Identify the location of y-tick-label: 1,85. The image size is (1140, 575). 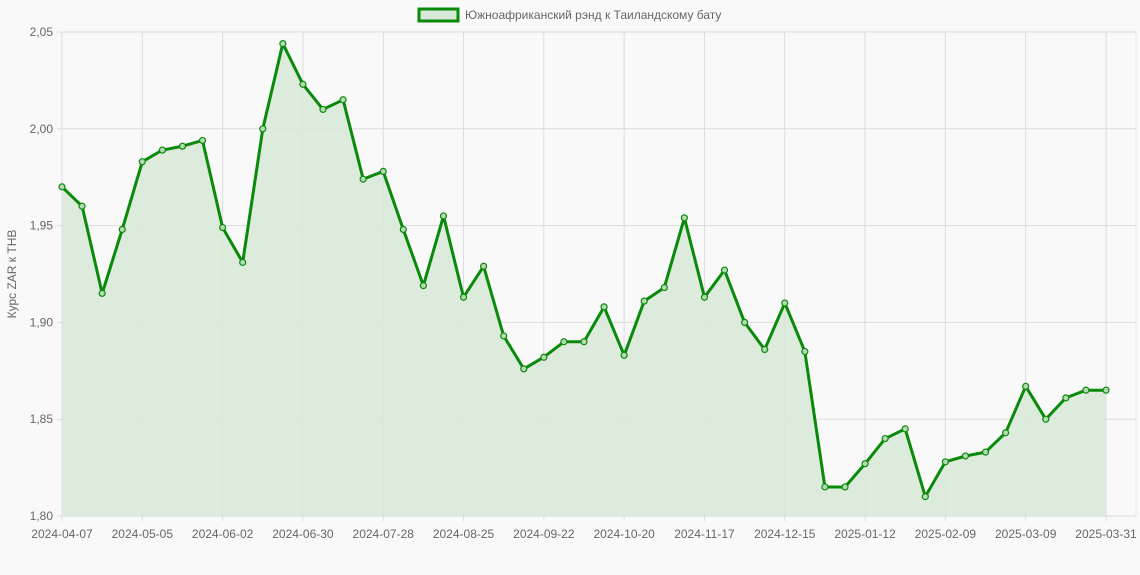
(42, 419).